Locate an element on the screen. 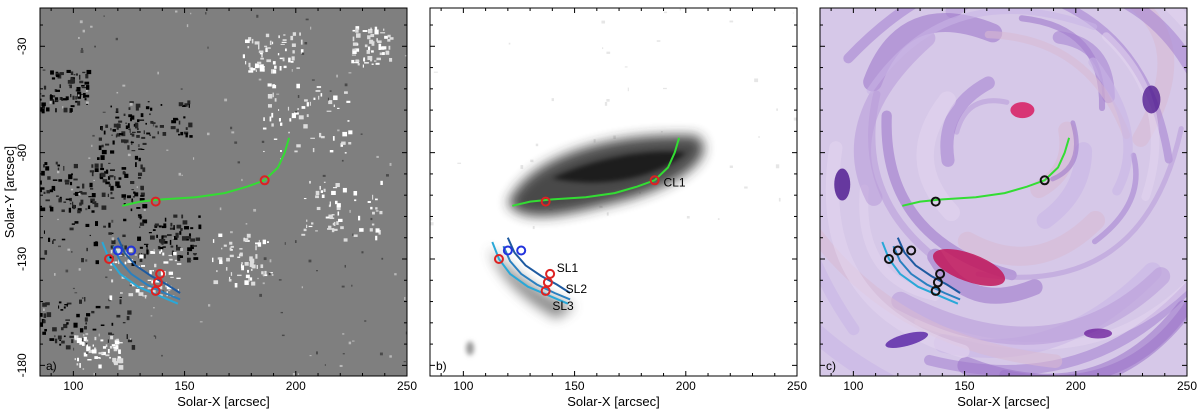 The height and width of the screenshot is (417, 1200). loop-annotation-sl2: SL2 is located at coordinates (577, 289).